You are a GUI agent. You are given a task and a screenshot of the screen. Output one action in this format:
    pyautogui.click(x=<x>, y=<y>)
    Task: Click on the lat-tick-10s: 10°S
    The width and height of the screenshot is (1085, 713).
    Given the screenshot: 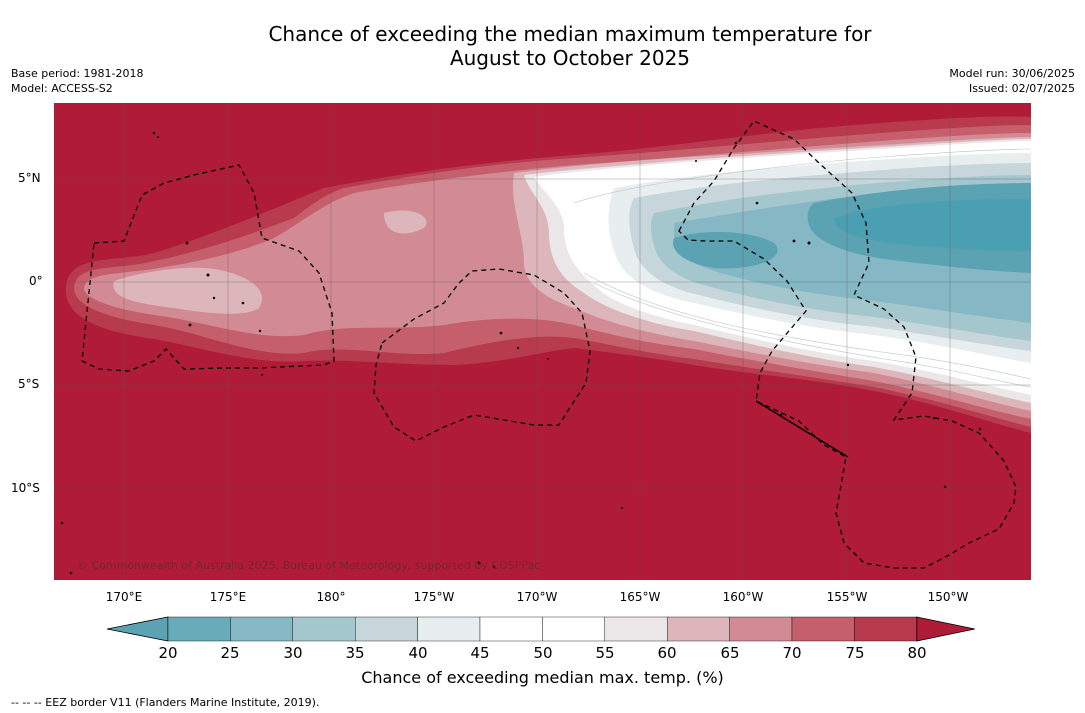 What is the action you would take?
    pyautogui.click(x=25, y=488)
    